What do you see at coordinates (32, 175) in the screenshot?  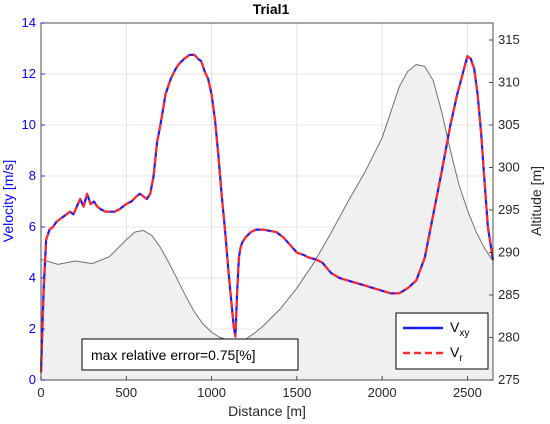 I see `left-tick-label-8: 8` at bounding box center [32, 175].